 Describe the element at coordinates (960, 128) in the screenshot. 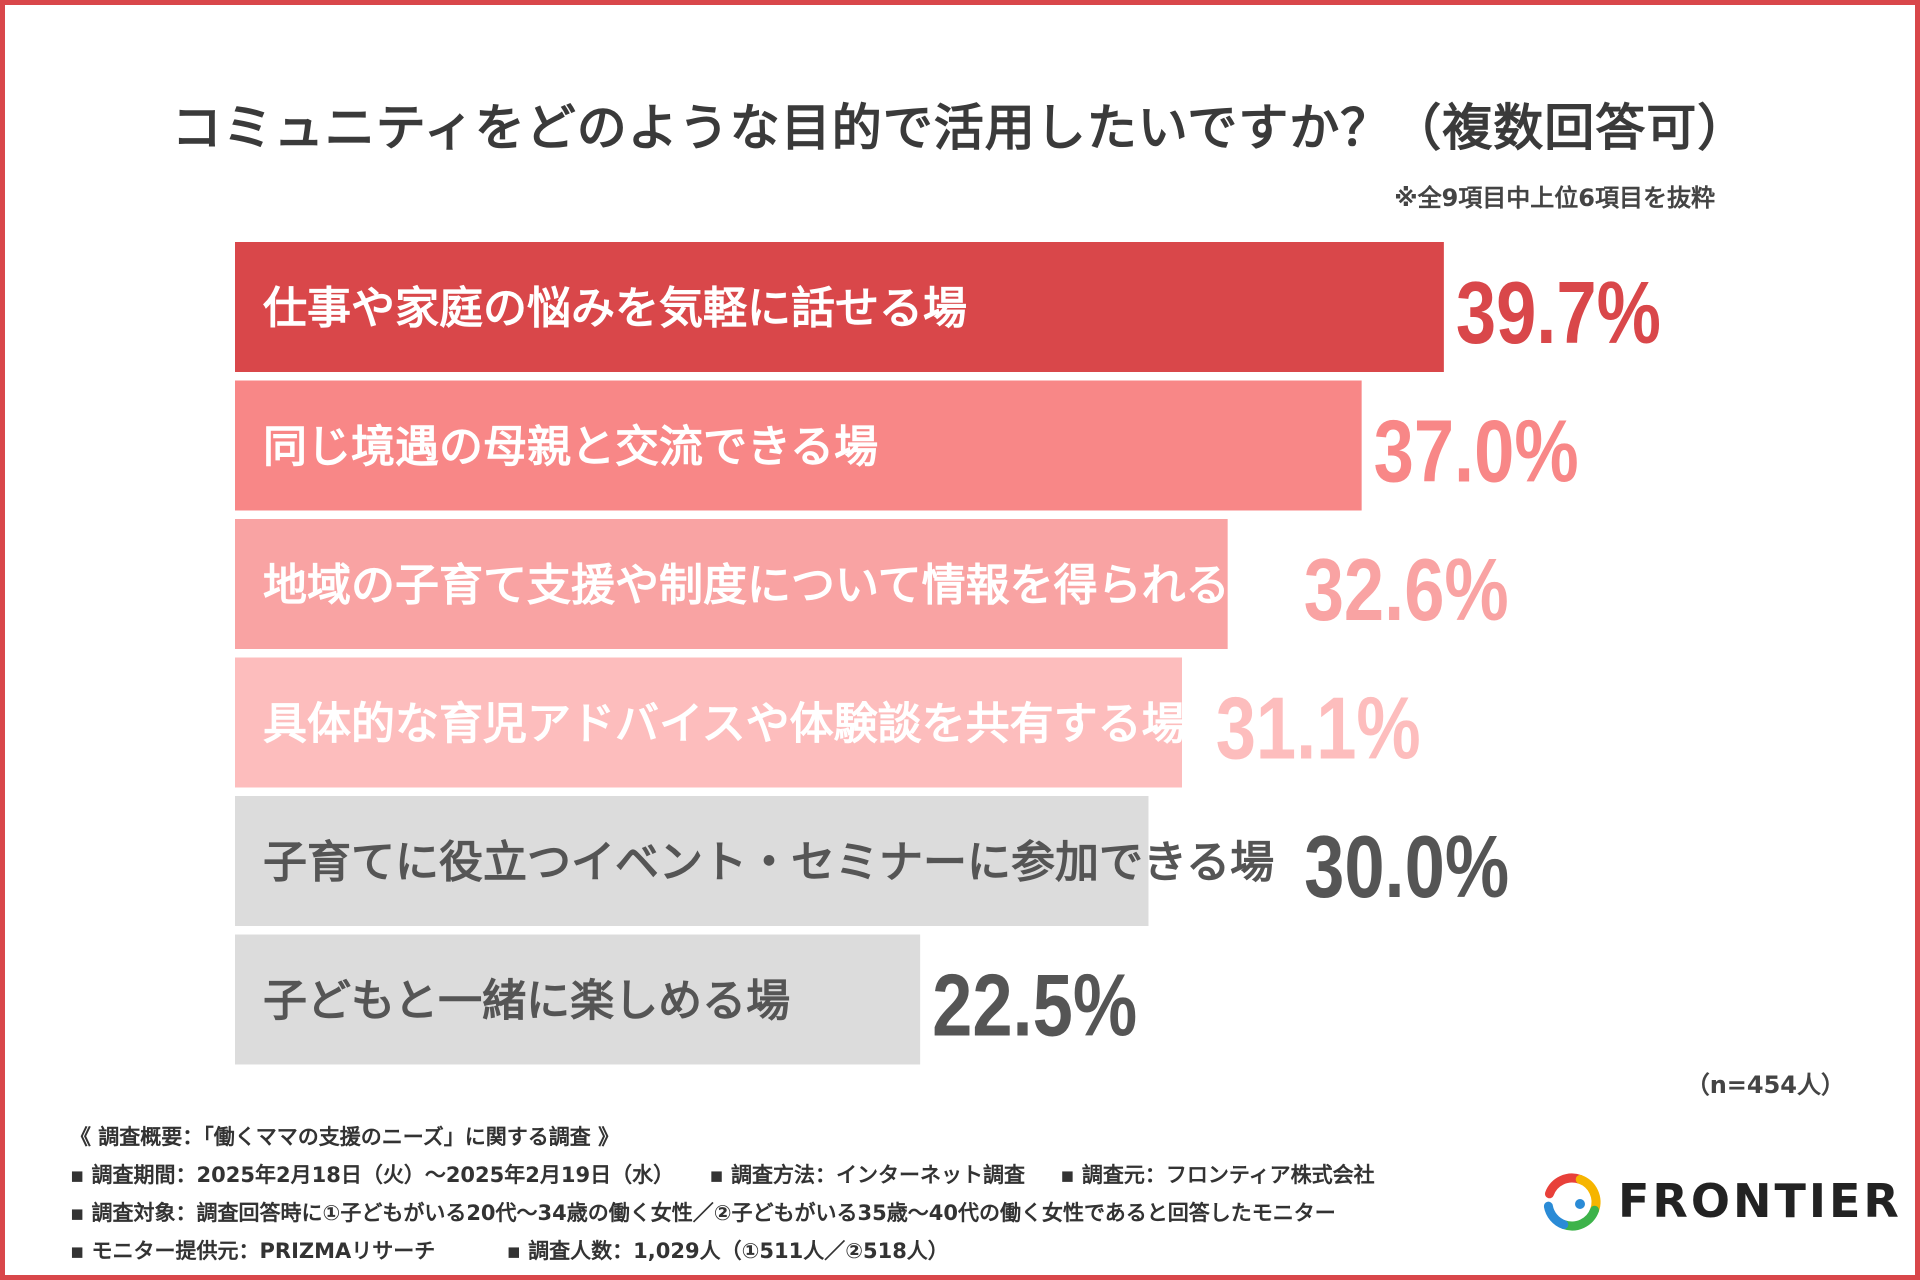

I see `chart-title: コミュニティをどのような目的で活用したいですか？（複数回答可）` at that location.